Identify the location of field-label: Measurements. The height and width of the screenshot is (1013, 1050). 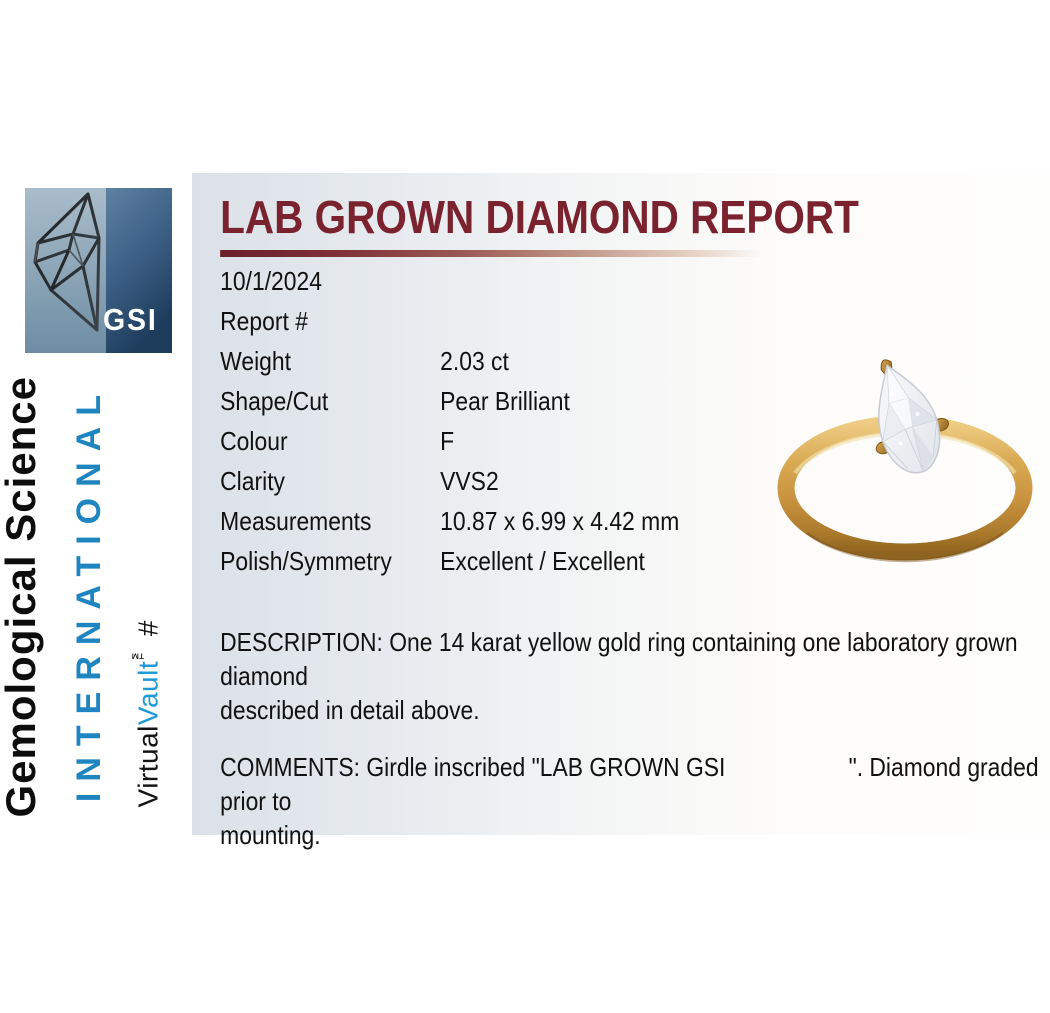
(296, 521).